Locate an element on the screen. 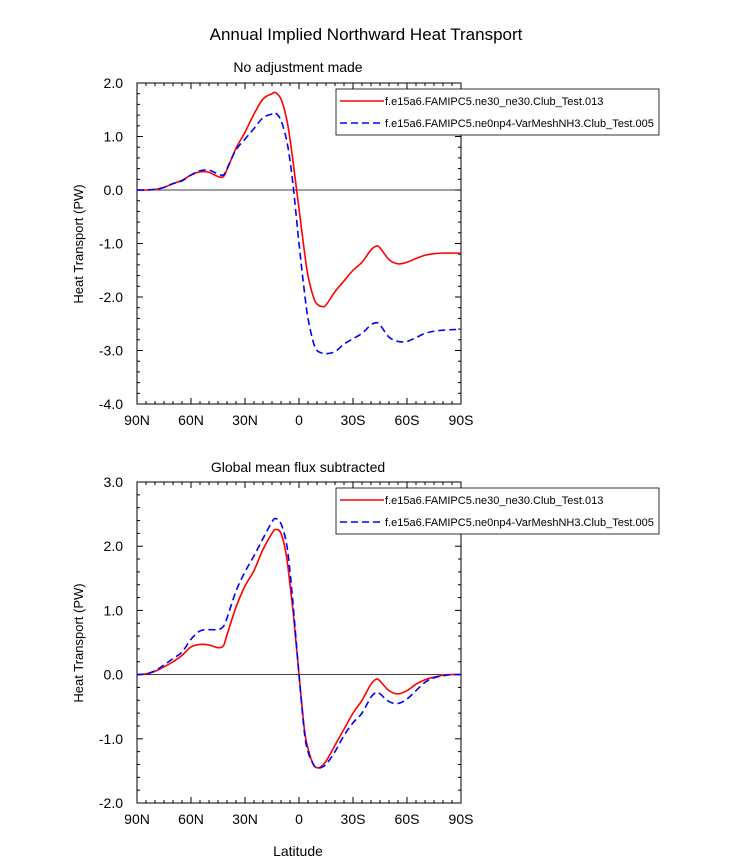 Image resolution: width=733 pixels, height=858 pixels. panel-bottom-ylabel: Heat Transport (PW) is located at coordinates (78, 642).